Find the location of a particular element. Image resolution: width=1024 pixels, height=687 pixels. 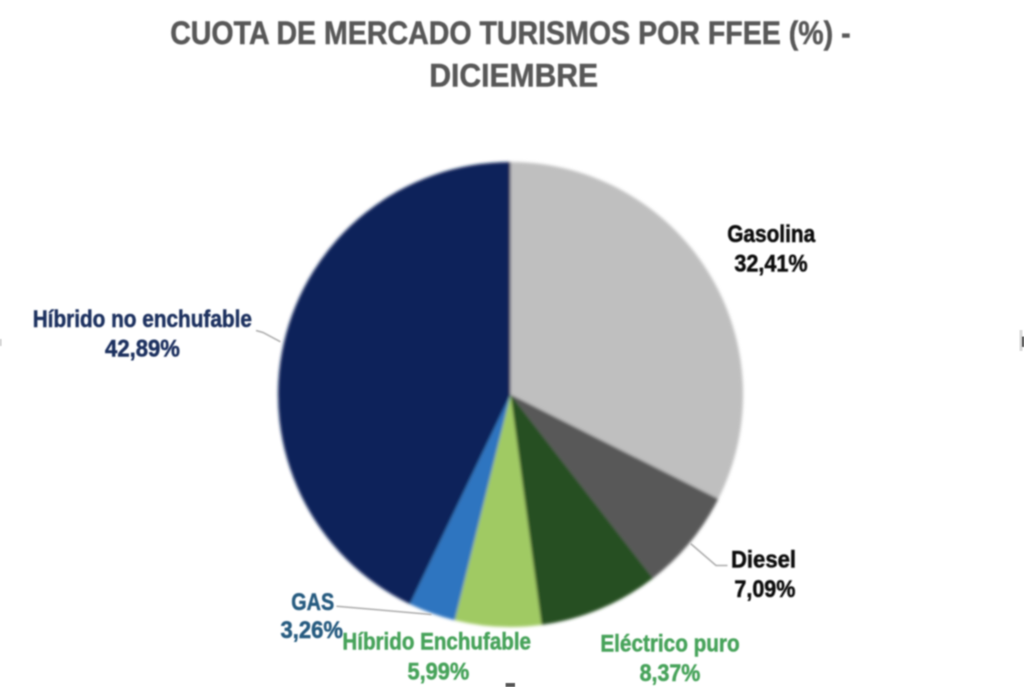

svg-text: 7,09% is located at coordinates (764, 589).